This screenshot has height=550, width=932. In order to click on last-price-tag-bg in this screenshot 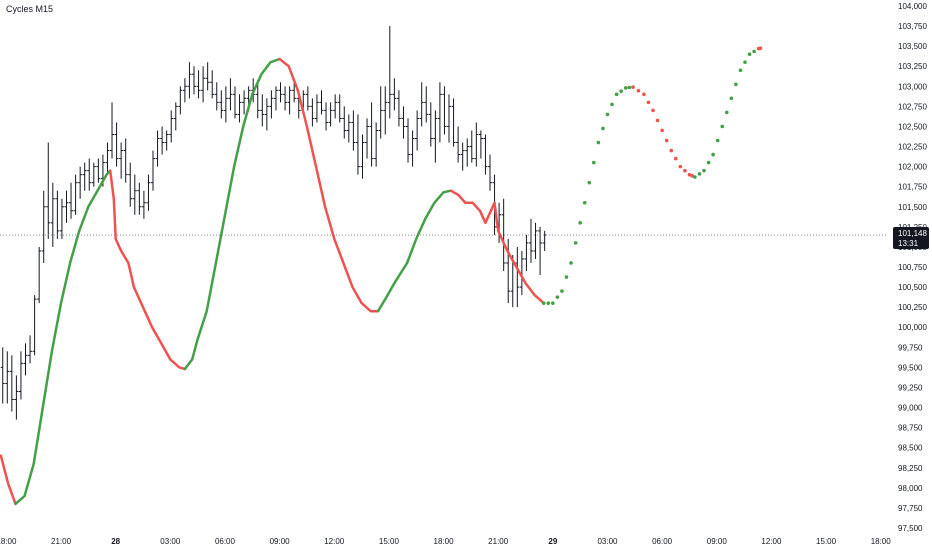, I will do `click(911, 238)`.